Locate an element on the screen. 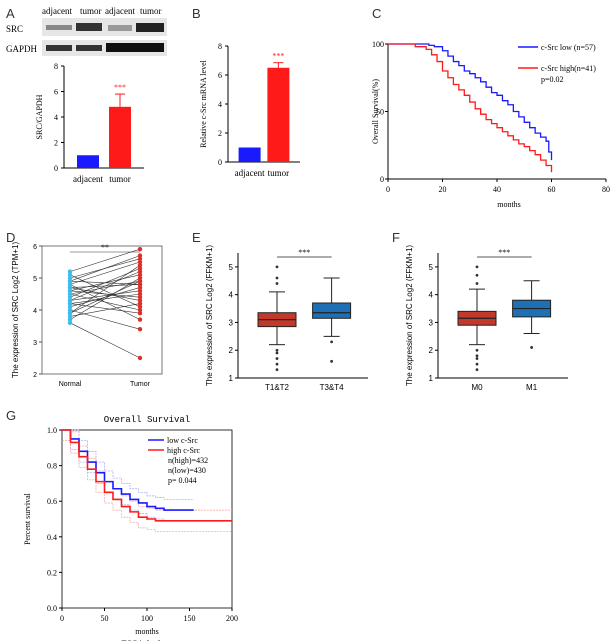 The width and height of the screenshot is (614, 643). panel-label-e: E is located at coordinates (196, 237).